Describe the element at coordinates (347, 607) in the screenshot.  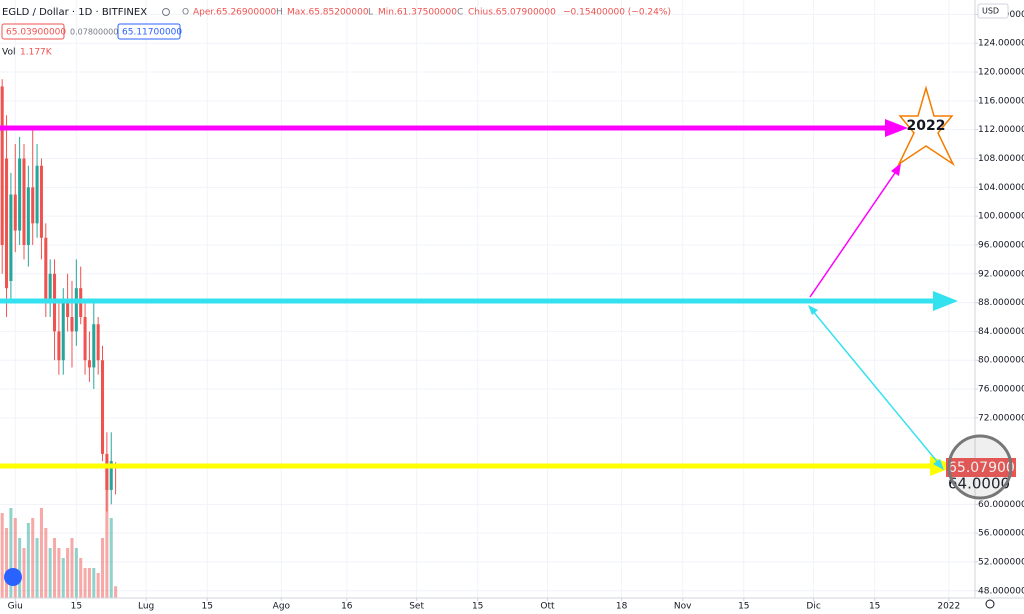
I see `x-tick-label: 16` at that location.